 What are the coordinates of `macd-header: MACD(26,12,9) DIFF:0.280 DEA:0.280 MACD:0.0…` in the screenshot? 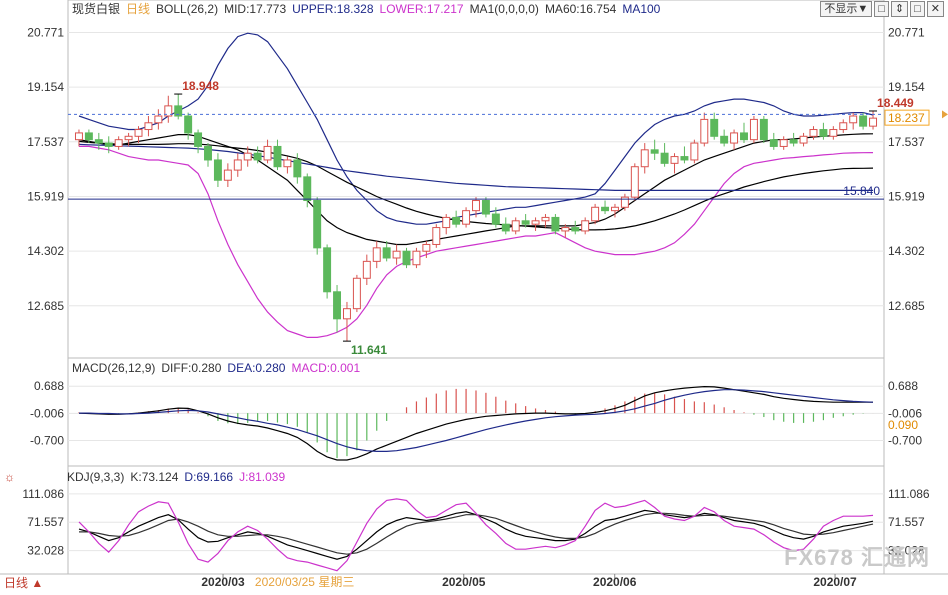 It's located at (183, 368).